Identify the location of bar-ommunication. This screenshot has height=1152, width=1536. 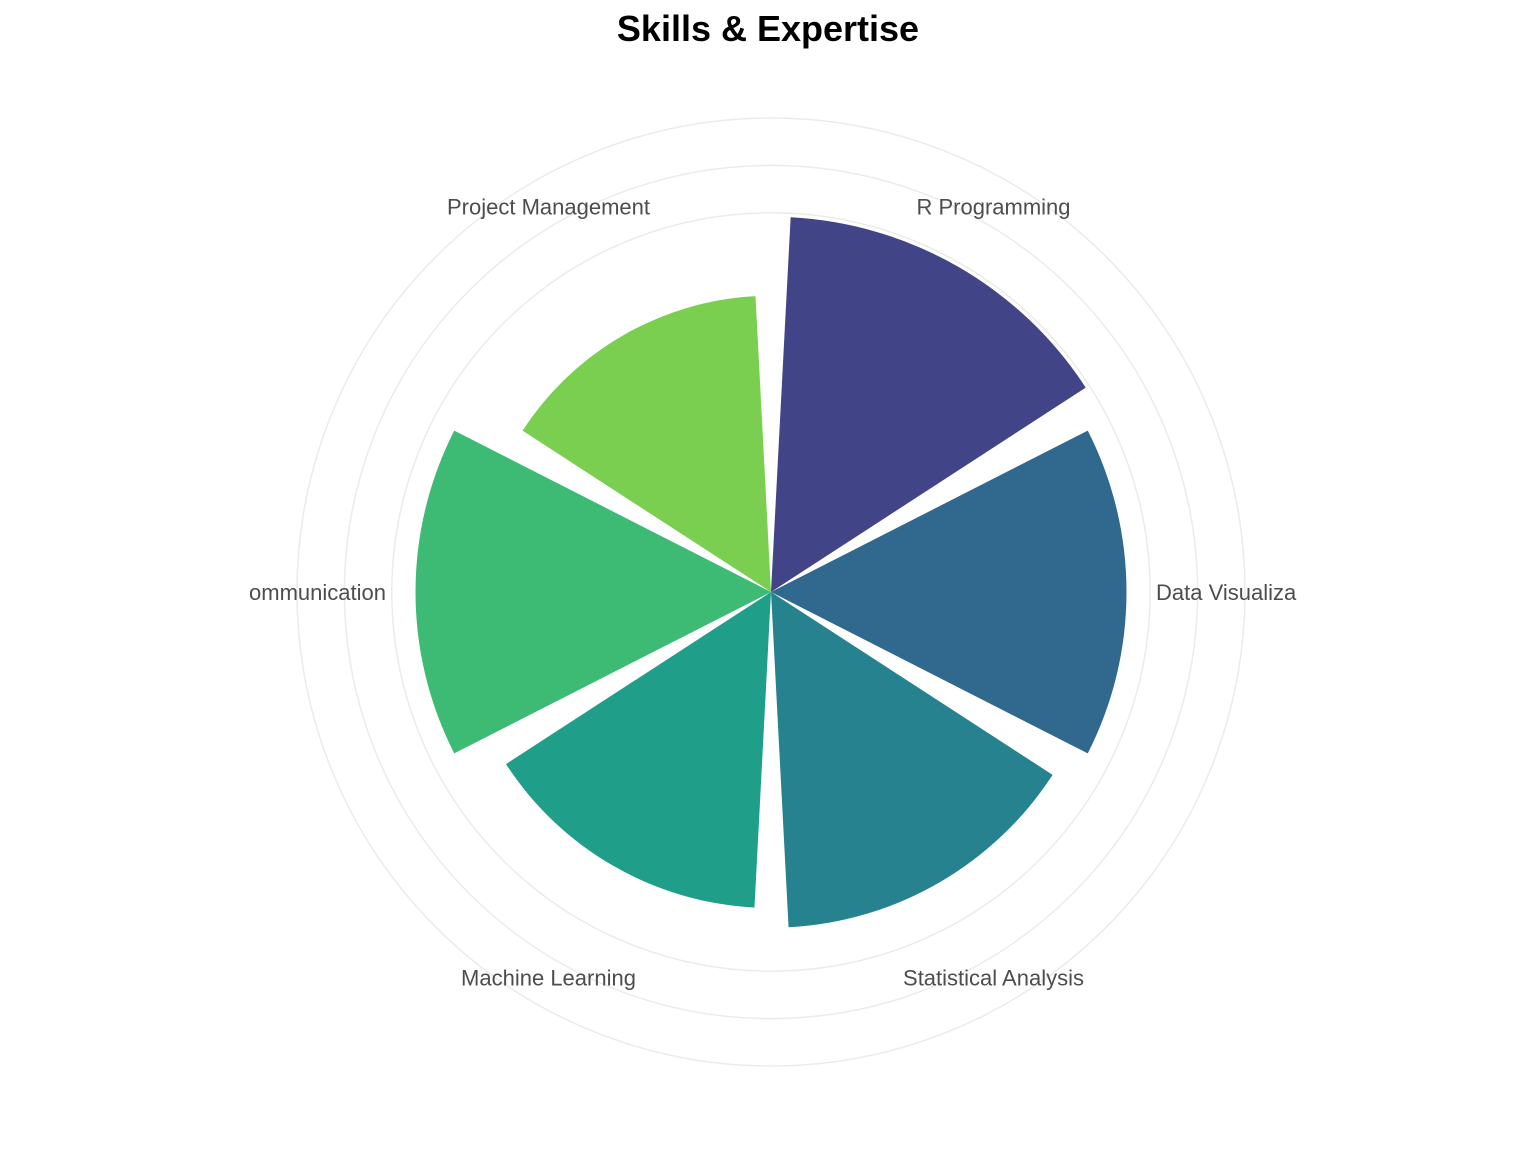
(593, 592).